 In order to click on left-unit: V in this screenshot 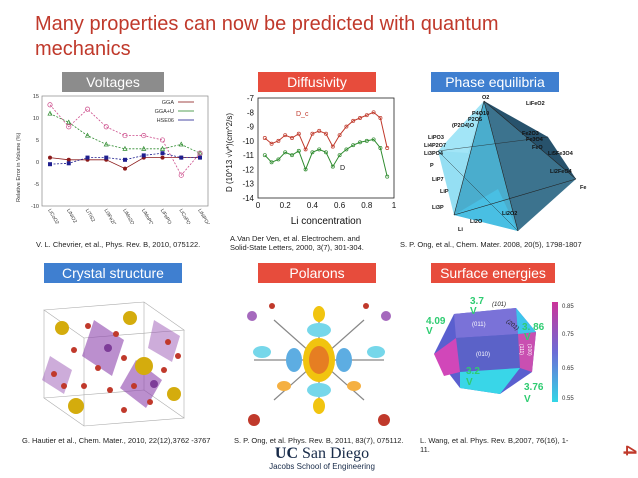, I will do `click(429, 331)`.